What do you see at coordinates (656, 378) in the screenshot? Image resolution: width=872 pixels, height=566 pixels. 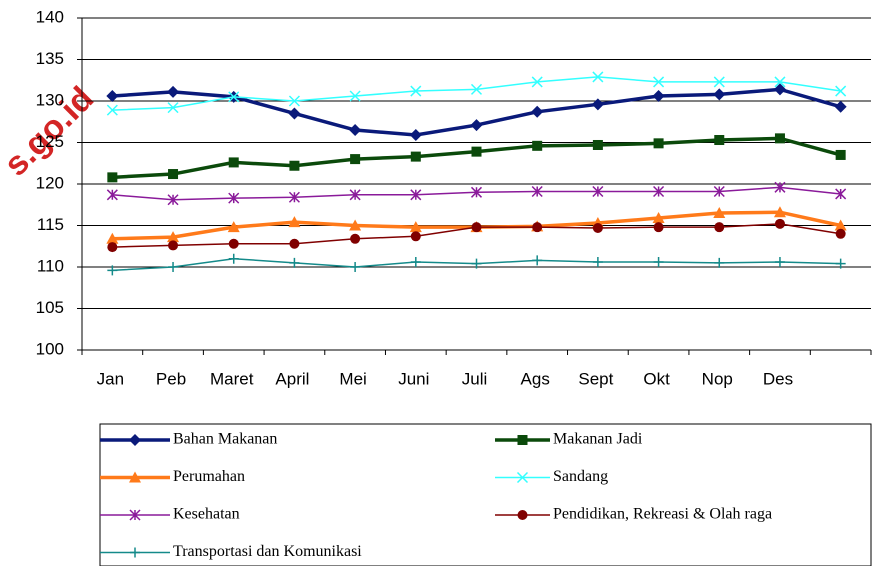 I see `x-tick-label: Okt` at bounding box center [656, 378].